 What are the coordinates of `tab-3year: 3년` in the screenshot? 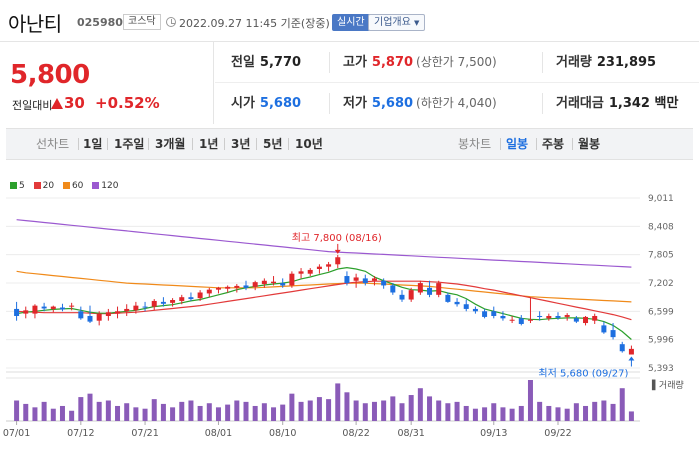 It's located at (241, 144).